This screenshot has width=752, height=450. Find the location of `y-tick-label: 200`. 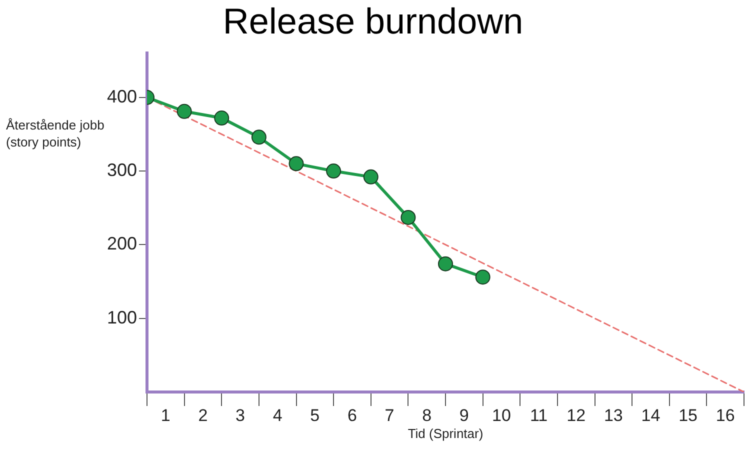

y-tick-label: 200 is located at coordinates (121, 244).